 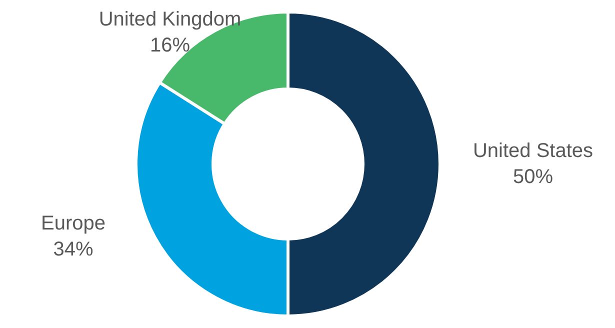 What do you see at coordinates (170, 19) in the screenshot?
I see `slice-label: United Kingdom` at bounding box center [170, 19].